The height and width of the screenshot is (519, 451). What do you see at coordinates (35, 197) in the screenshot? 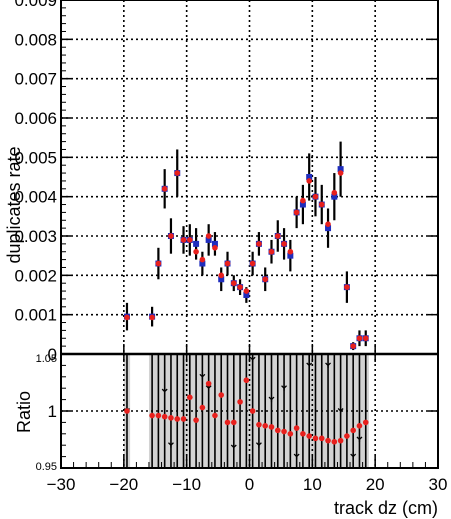
I see `upper-y-tick-label: 0.004` at bounding box center [35, 197].